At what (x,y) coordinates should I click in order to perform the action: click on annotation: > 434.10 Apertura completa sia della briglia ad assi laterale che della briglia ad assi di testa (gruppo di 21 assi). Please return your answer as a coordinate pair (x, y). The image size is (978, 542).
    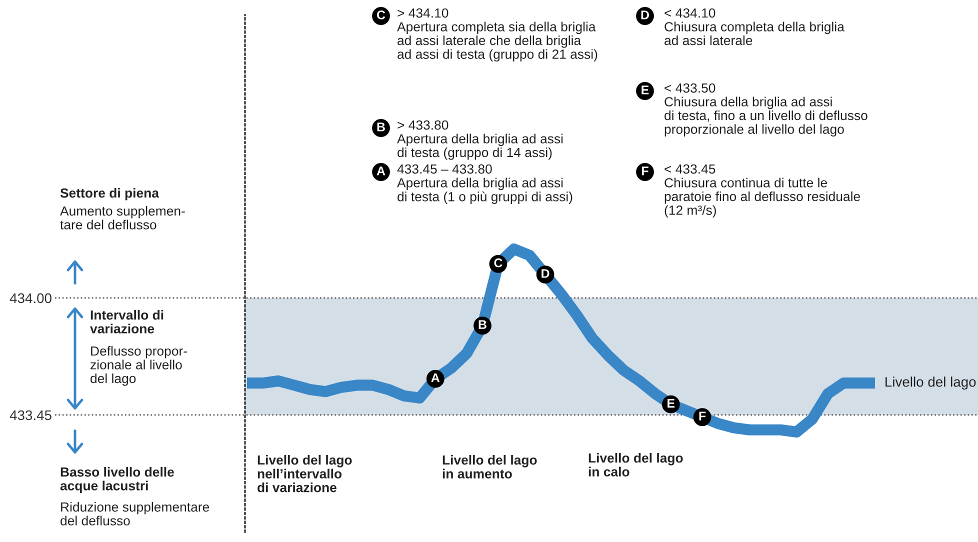
    Looking at the image, I should click on (497, 35).